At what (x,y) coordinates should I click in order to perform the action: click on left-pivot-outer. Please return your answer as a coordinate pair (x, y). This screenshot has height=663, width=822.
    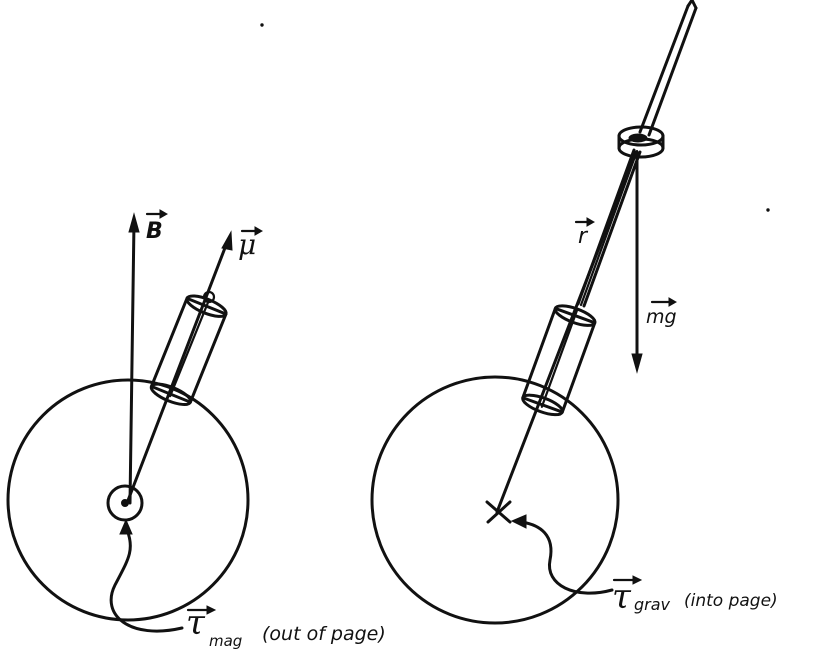
    Looking at the image, I should click on (125, 503).